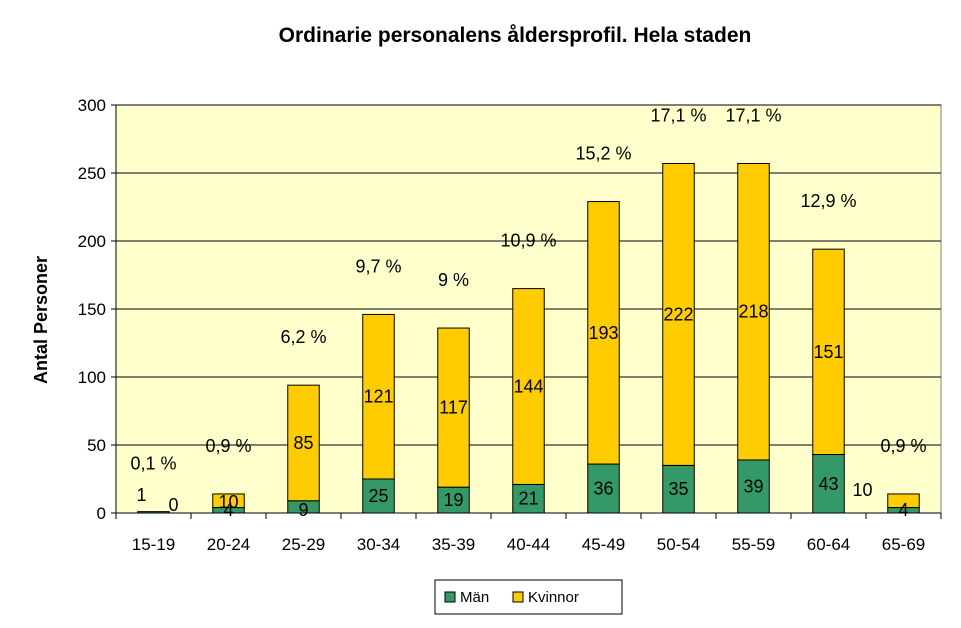 The height and width of the screenshot is (628, 961). What do you see at coordinates (453, 544) in the screenshot?
I see `x-tick-label: 35-39` at bounding box center [453, 544].